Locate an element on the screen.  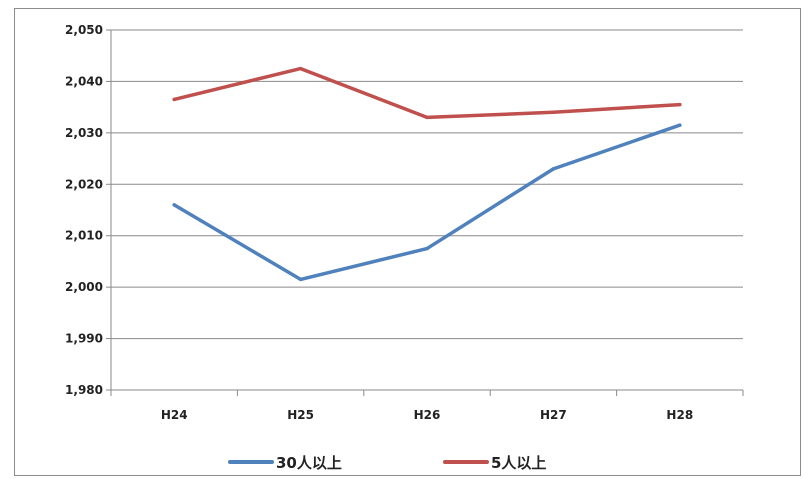
x-tick-label: H27 is located at coordinates (553, 415).